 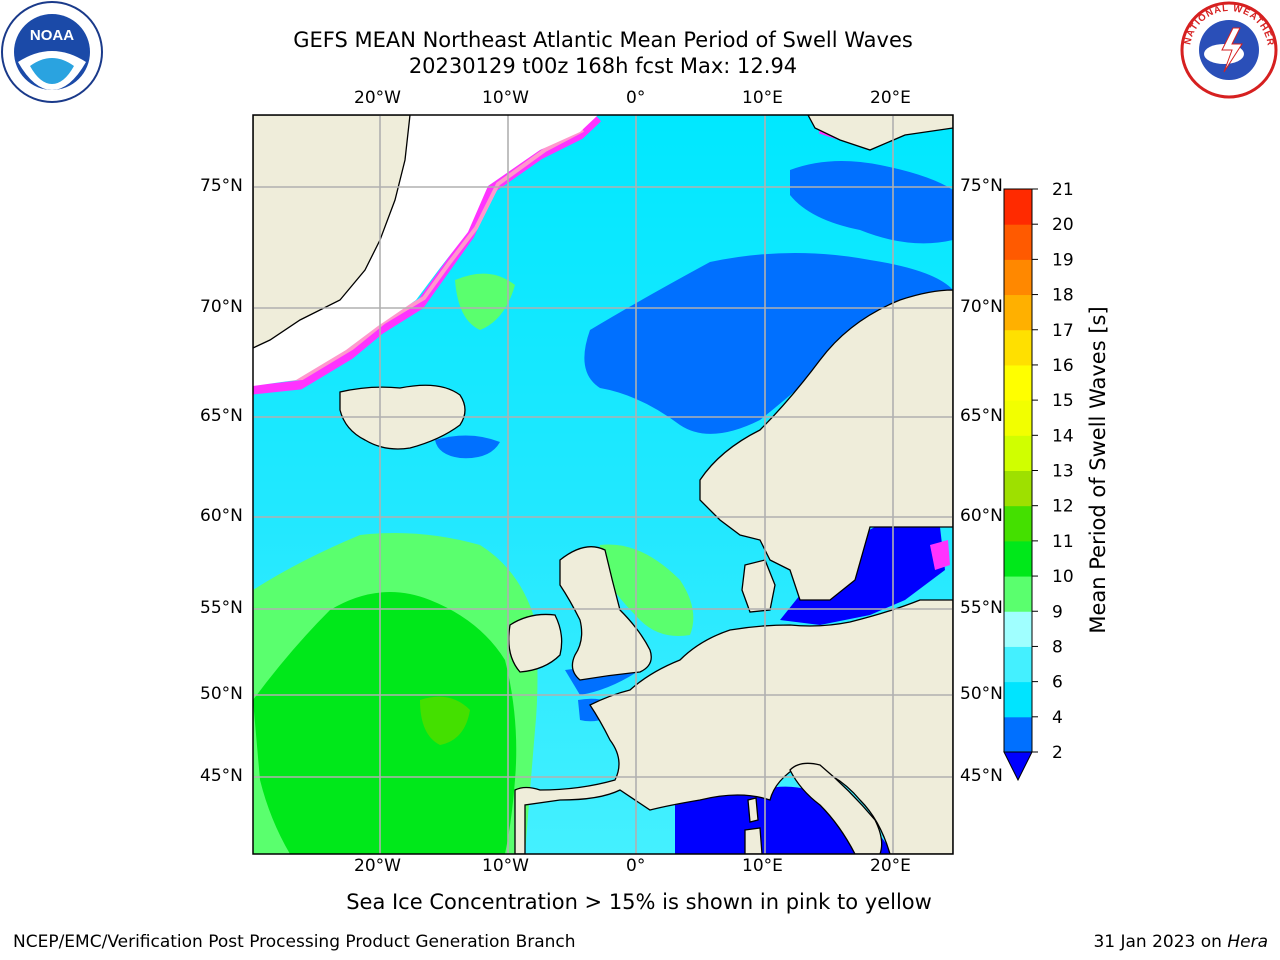 What do you see at coordinates (753, 840) in the screenshot?
I see `sardinia` at bounding box center [753, 840].